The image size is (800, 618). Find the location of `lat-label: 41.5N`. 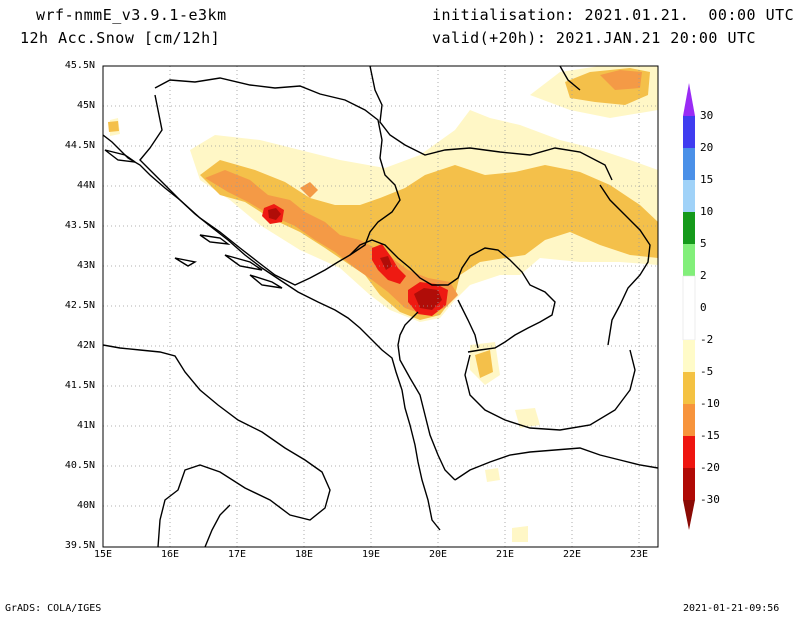

lat-label: 41.5N is located at coordinates (79, 385).